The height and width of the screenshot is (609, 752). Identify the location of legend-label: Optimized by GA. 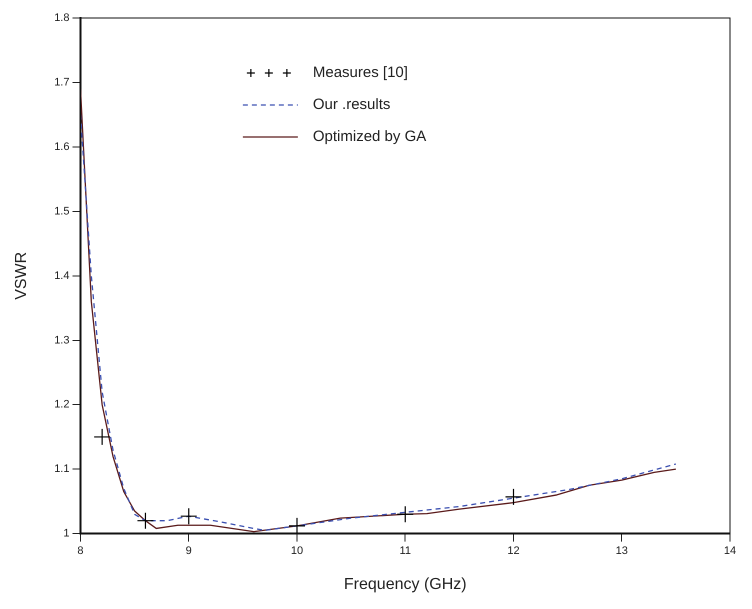
(369, 137).